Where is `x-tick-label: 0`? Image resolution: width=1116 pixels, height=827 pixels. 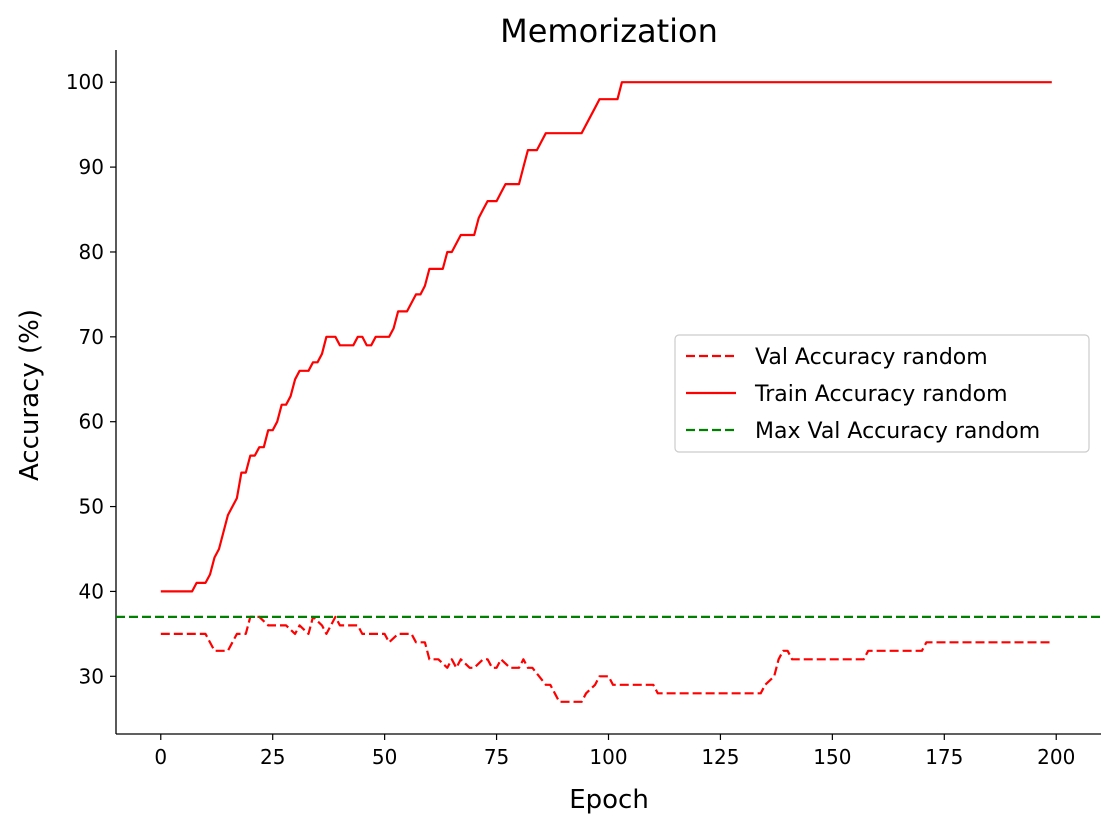 x-tick-label: 0 is located at coordinates (160, 757).